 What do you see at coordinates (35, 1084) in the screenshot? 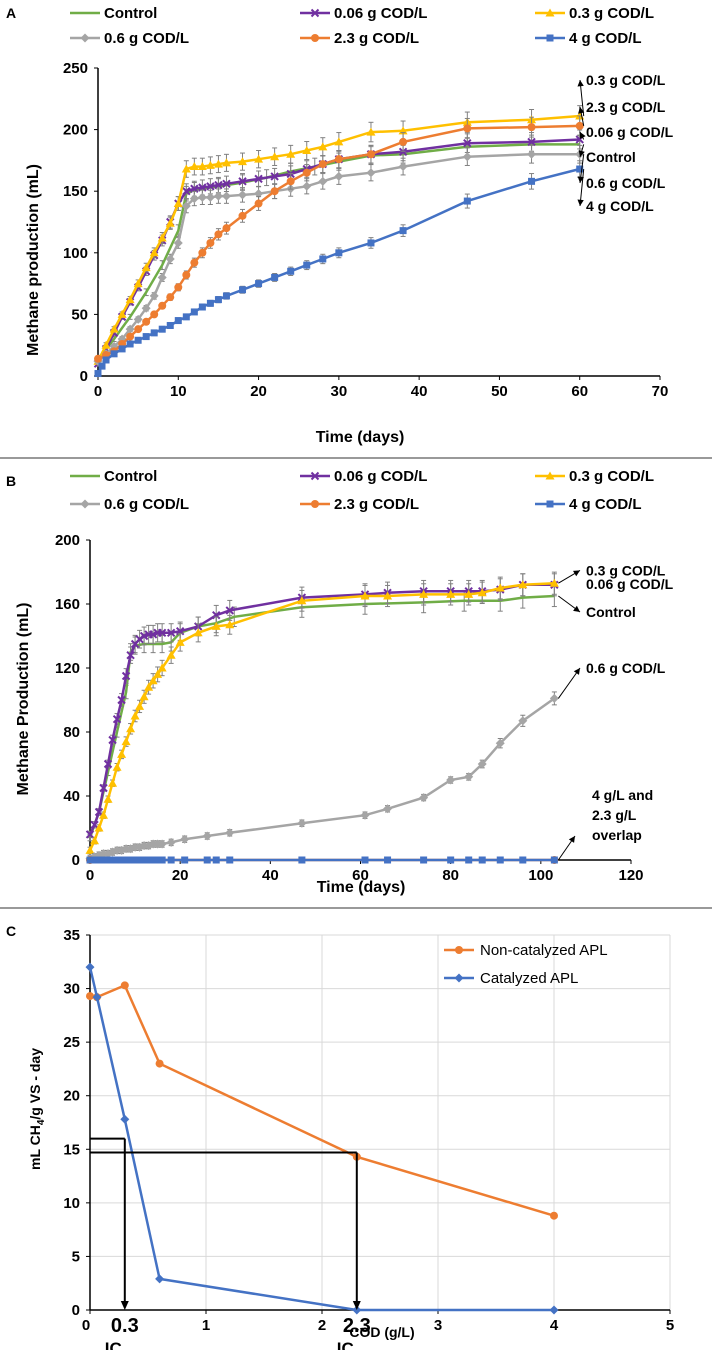
I see `panel-c-ylabel-suffix: /g VS - day` at bounding box center [35, 1084].